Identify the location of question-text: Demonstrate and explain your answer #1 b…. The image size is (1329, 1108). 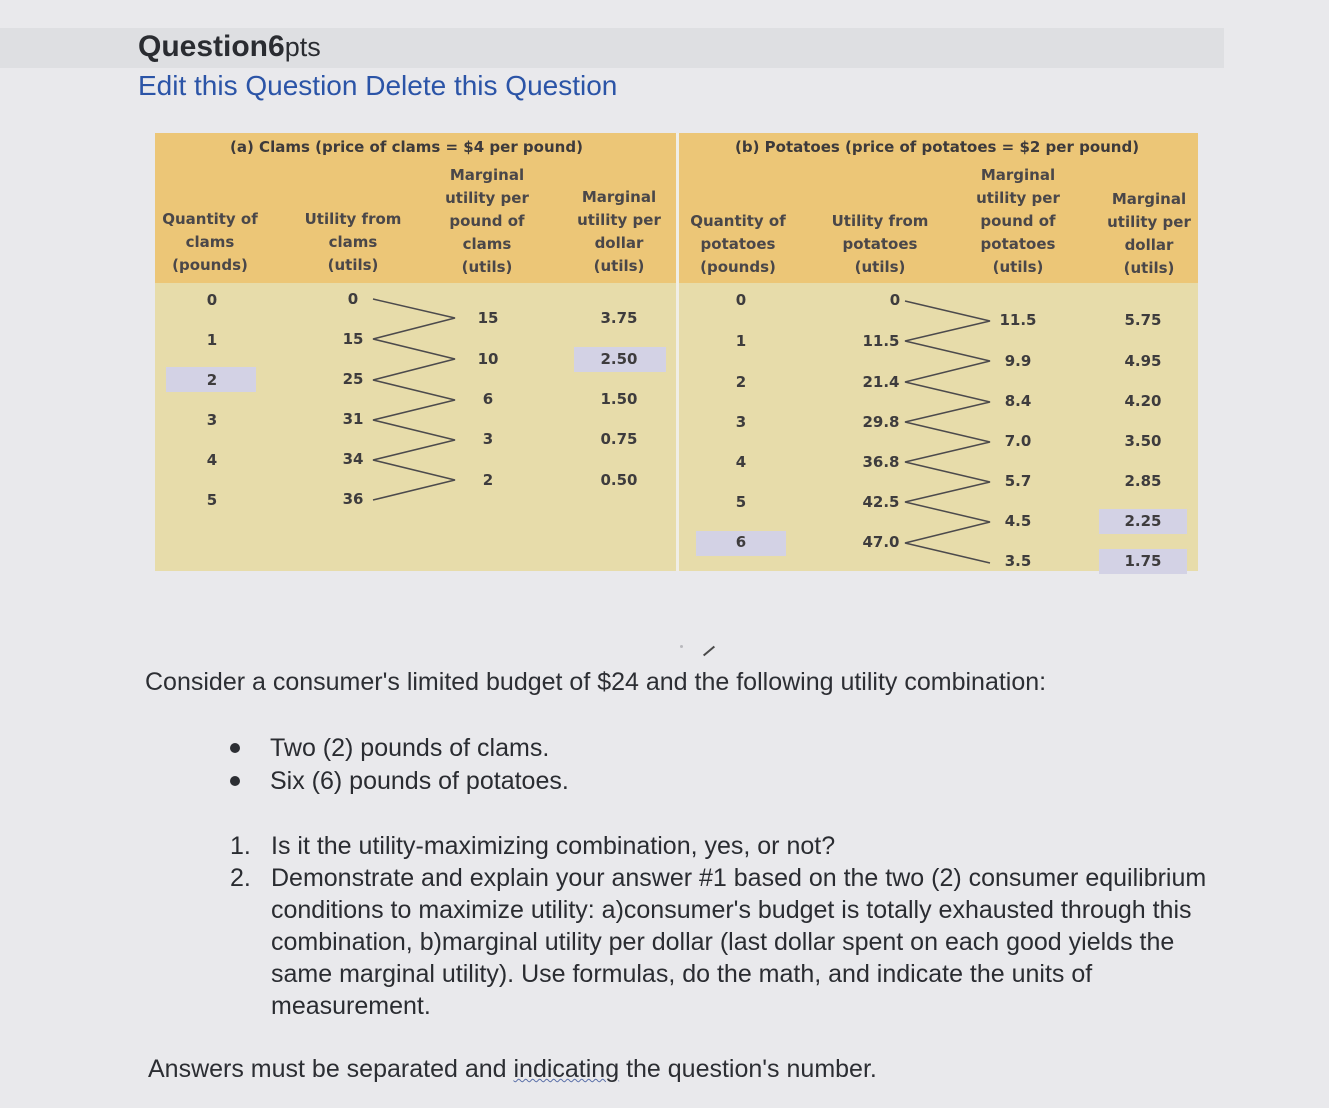
(739, 942).